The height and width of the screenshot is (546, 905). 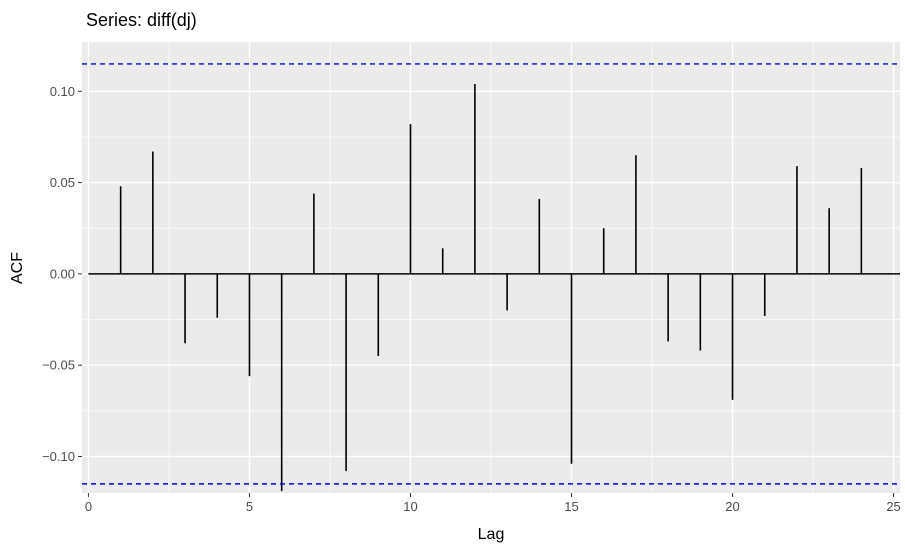 What do you see at coordinates (58, 365) in the screenshot?
I see `y-tick-label: −0.05` at bounding box center [58, 365].